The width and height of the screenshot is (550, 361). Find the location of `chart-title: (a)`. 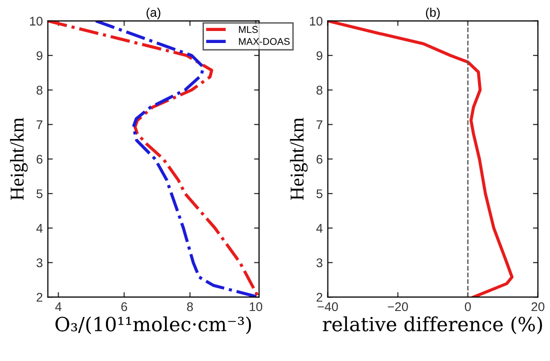

chart-title: (a) is located at coordinates (153, 14).